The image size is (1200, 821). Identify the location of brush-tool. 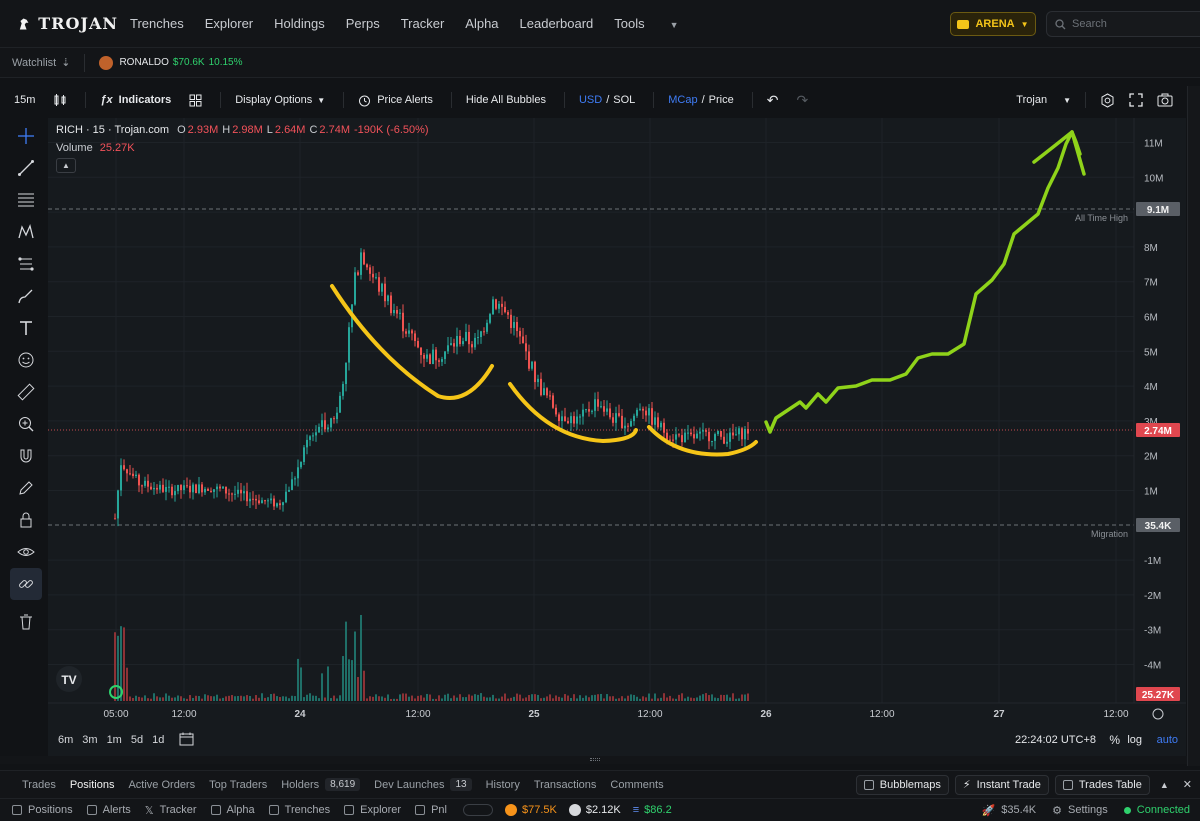
(26, 296).